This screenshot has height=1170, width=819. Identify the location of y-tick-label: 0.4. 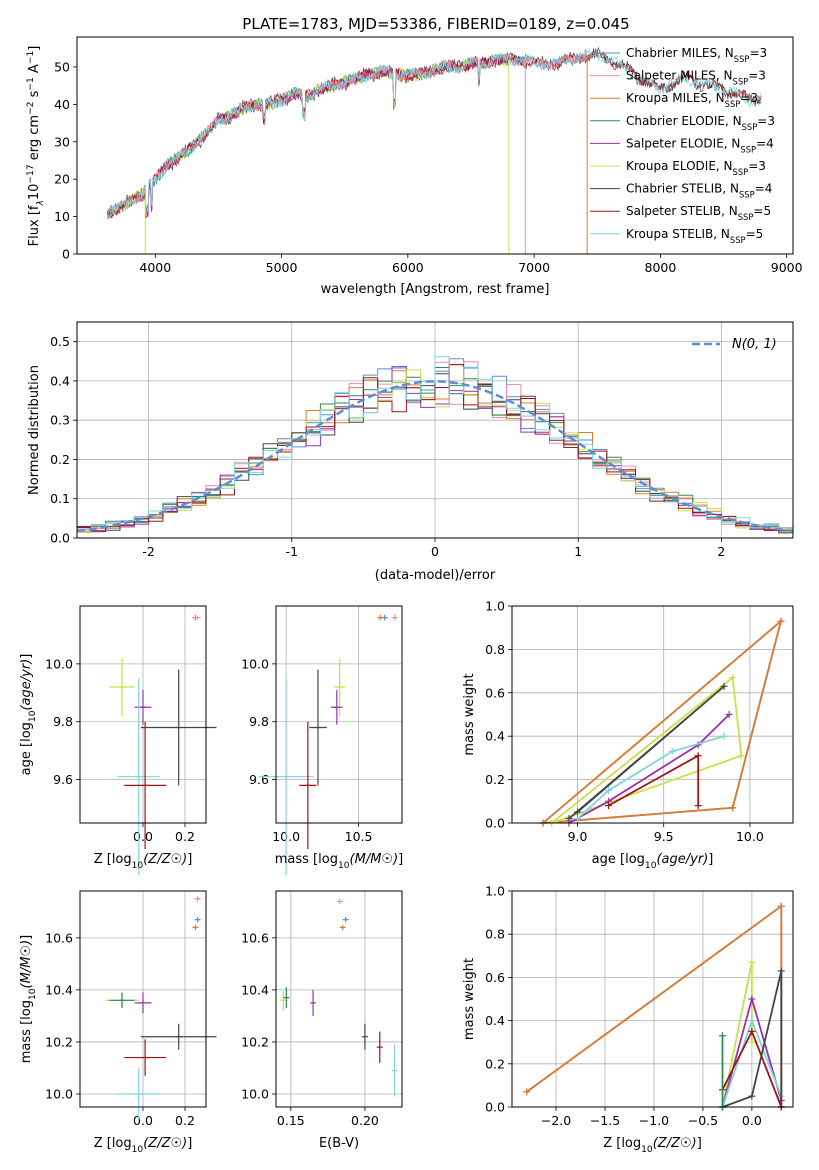
(60, 380).